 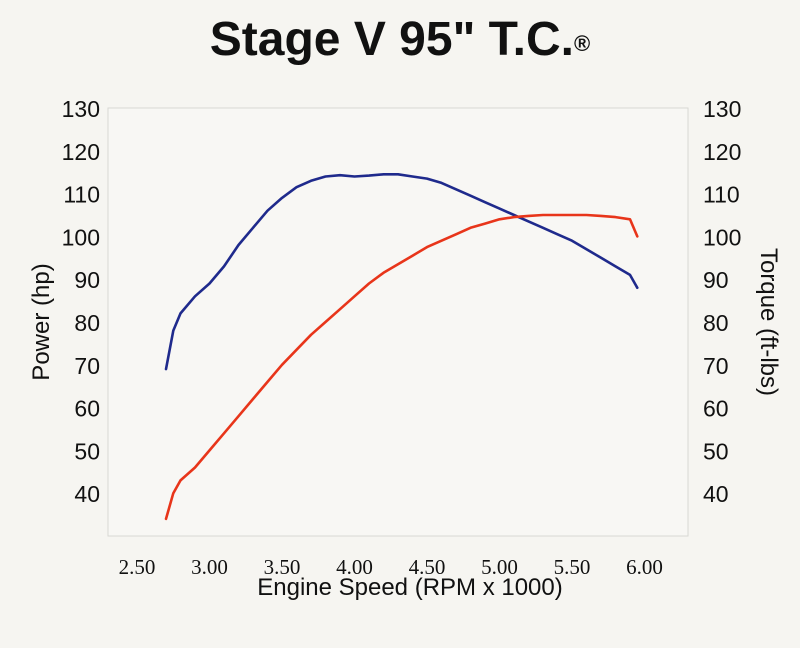 What do you see at coordinates (716, 409) in the screenshot?
I see `y-tick-label-right: 60` at bounding box center [716, 409].